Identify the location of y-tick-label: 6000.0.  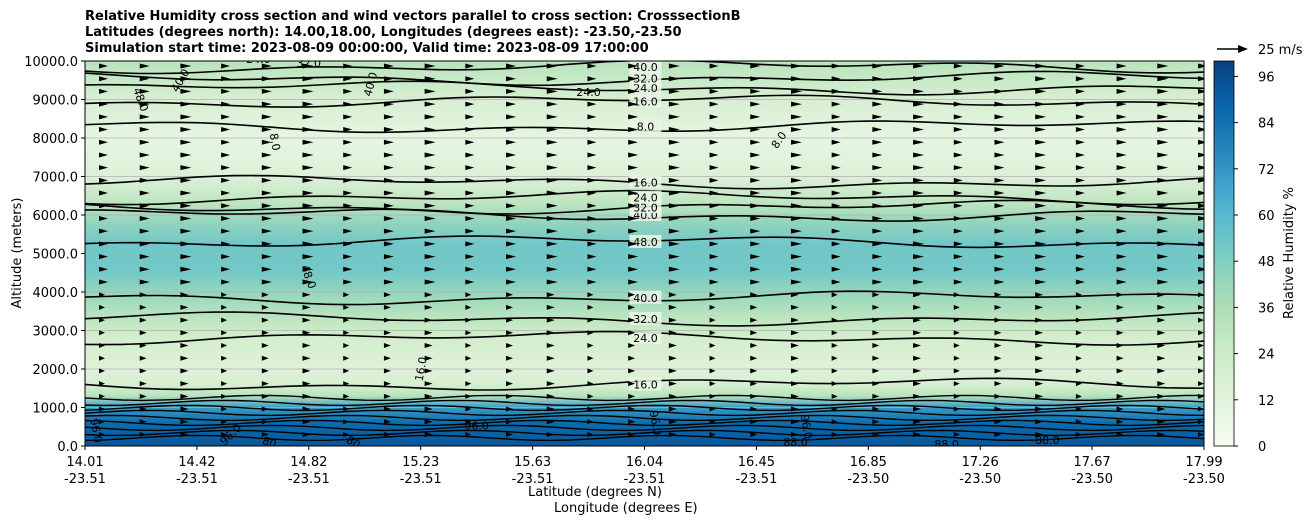
(56, 216).